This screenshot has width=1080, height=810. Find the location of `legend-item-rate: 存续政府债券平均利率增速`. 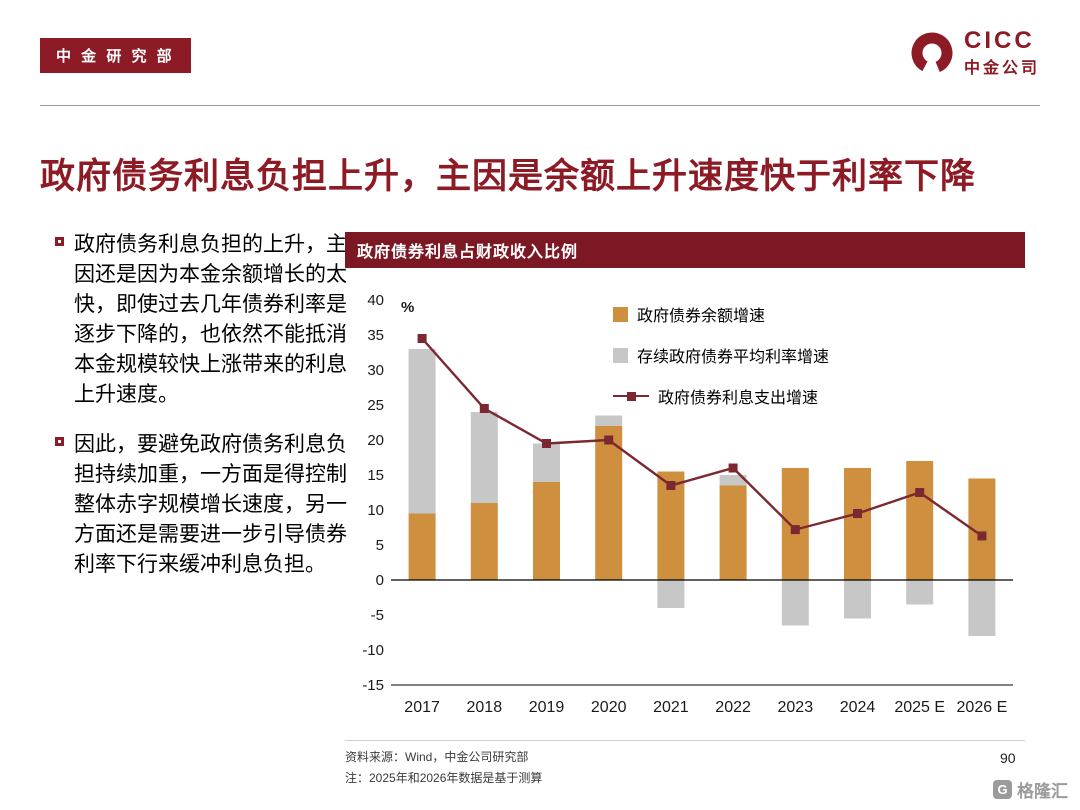

legend-item-rate: 存续政府债券平均利率增速 is located at coordinates (721, 355).